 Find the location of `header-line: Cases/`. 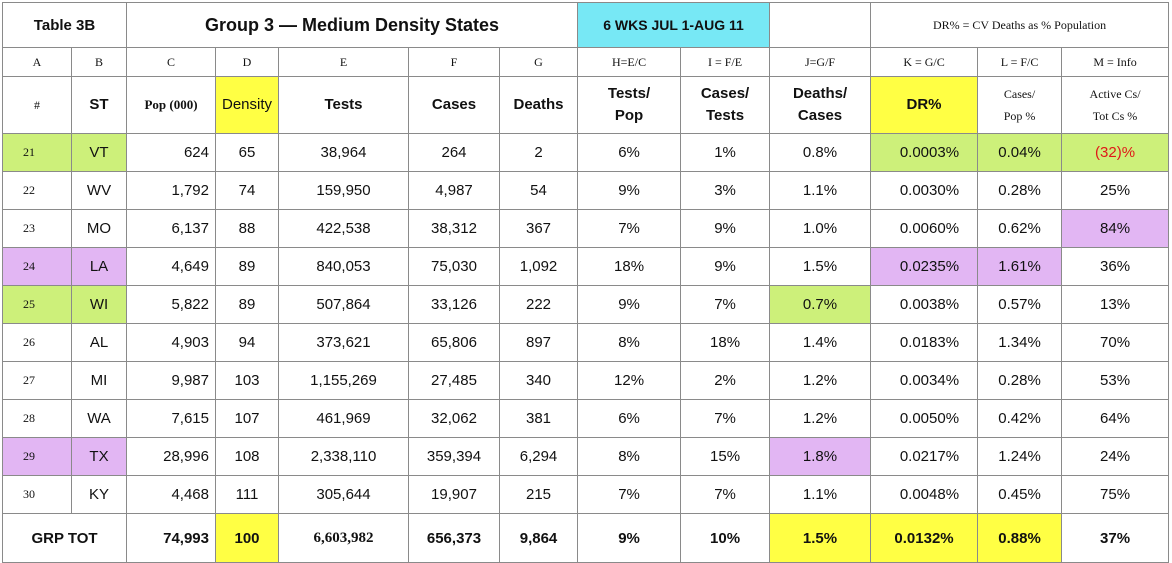

header-line: Cases/ is located at coordinates (1019, 94).